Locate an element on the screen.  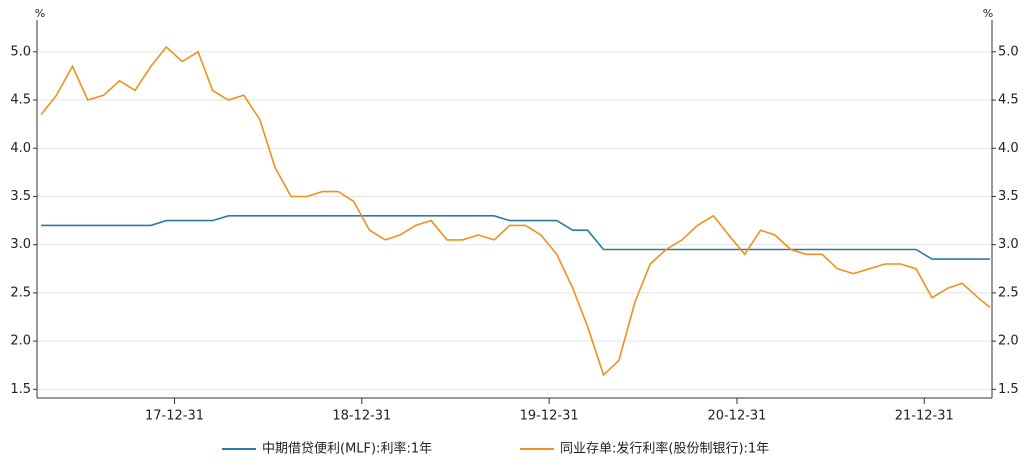
x-tick-label: 17-12-31 is located at coordinates (174, 416).